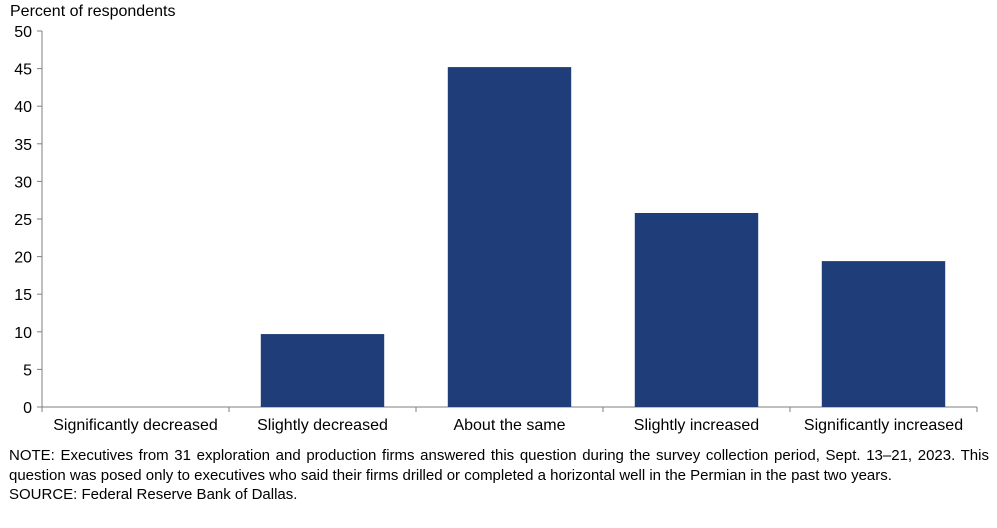 Image resolution: width=997 pixels, height=528 pixels. What do you see at coordinates (509, 425) in the screenshot?
I see `x-tick-label: About the same` at bounding box center [509, 425].